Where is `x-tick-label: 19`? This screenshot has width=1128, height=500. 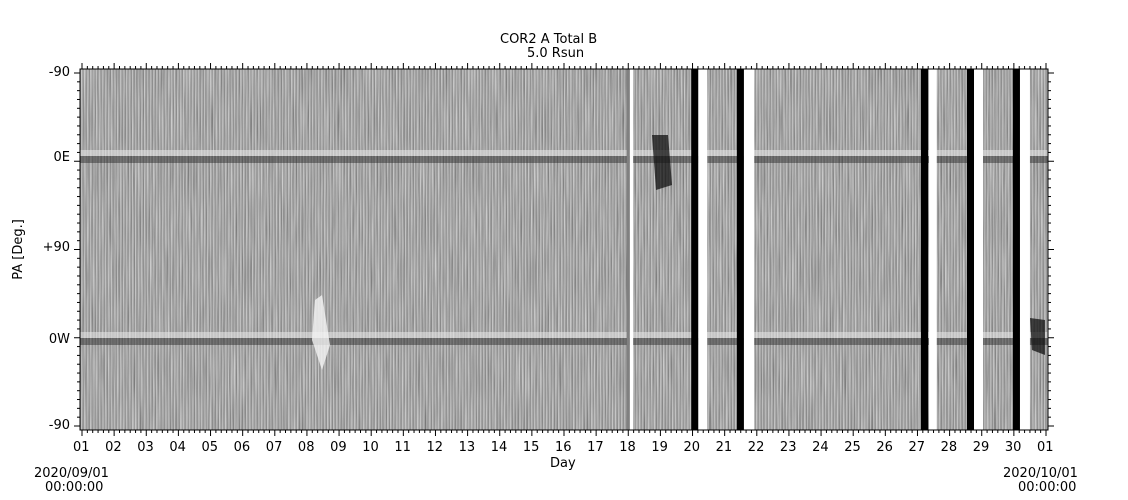
x-tick-label: 19 is located at coordinates (659, 447).